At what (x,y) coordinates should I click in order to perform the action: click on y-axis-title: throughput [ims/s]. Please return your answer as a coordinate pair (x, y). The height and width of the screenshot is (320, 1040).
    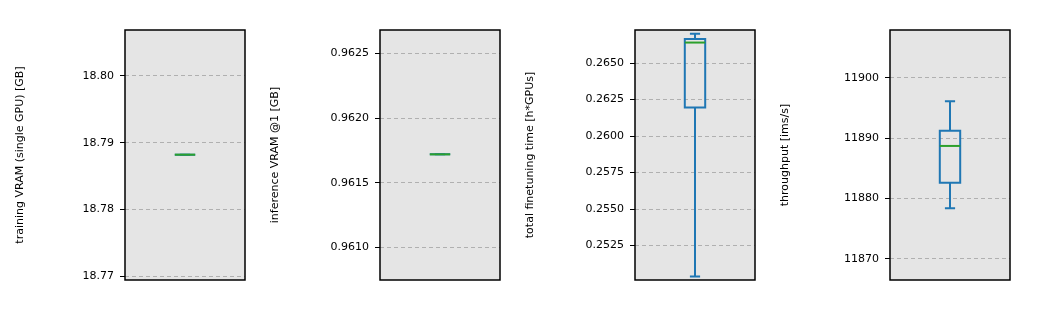
    Looking at the image, I should click on (785, 155).